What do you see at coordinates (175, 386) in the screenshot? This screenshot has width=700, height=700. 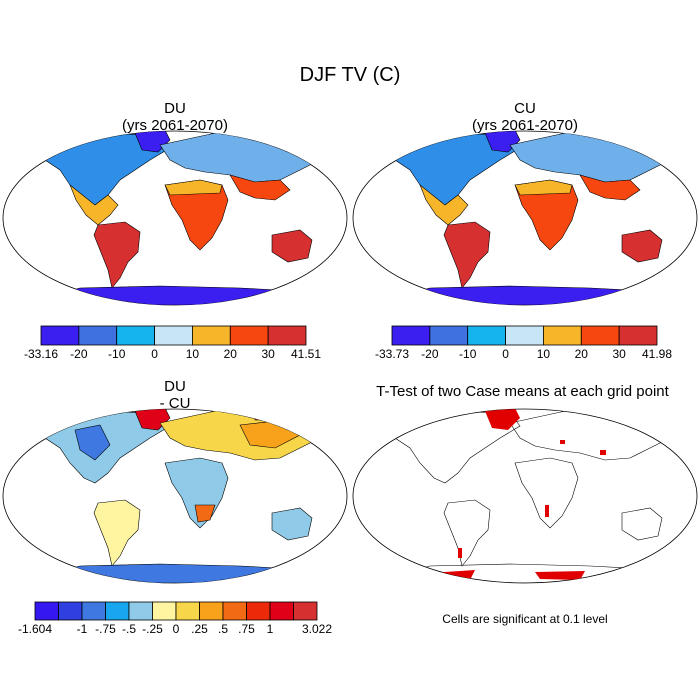 I see `panel-title-diff-name: DU` at bounding box center [175, 386].